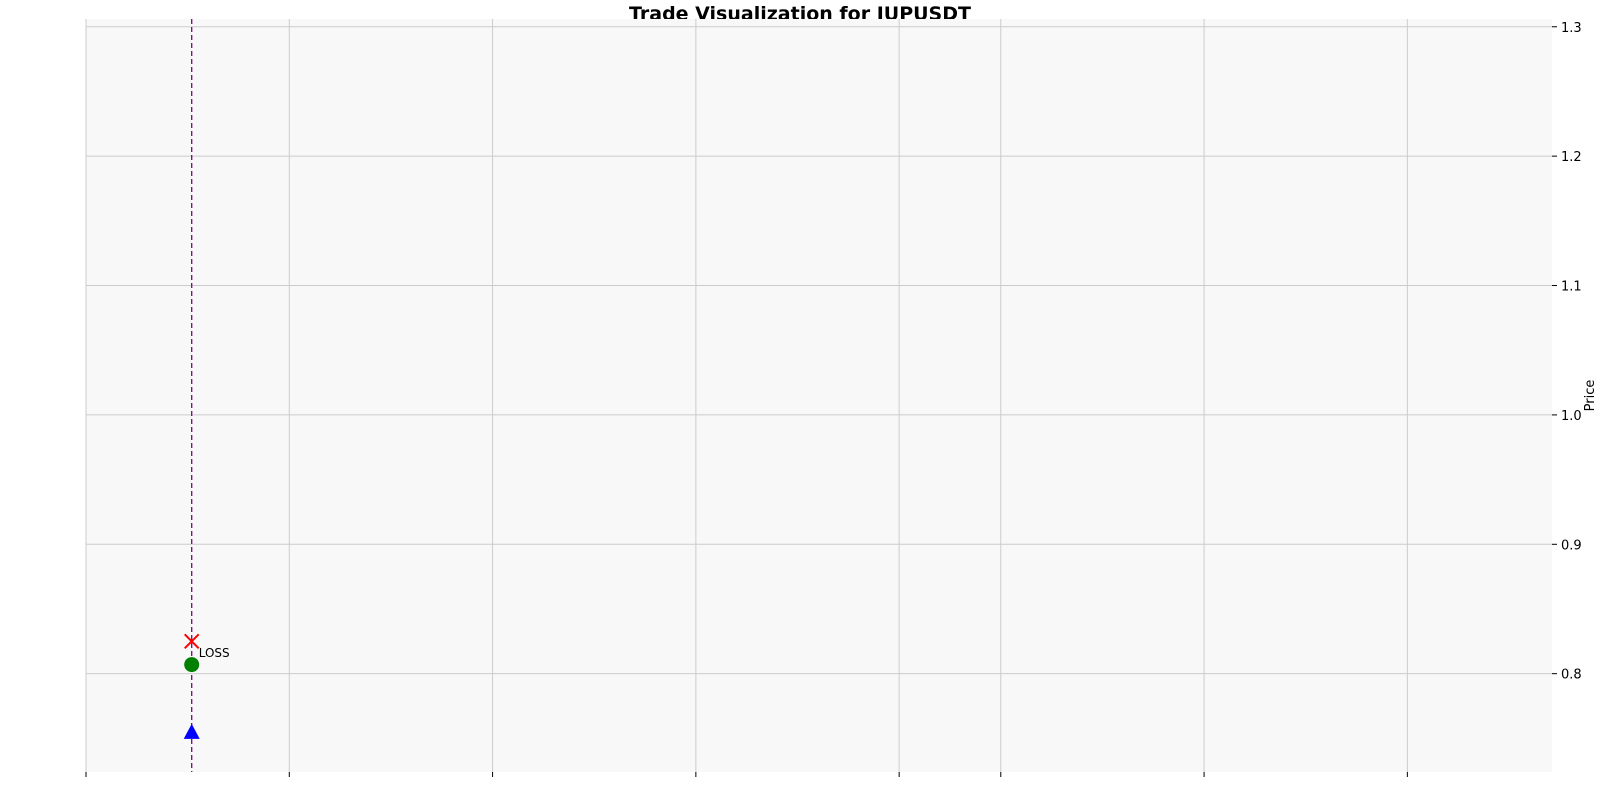 The image size is (1600, 800). I want to click on y-tick-label: 0.9, so click(1571, 545).